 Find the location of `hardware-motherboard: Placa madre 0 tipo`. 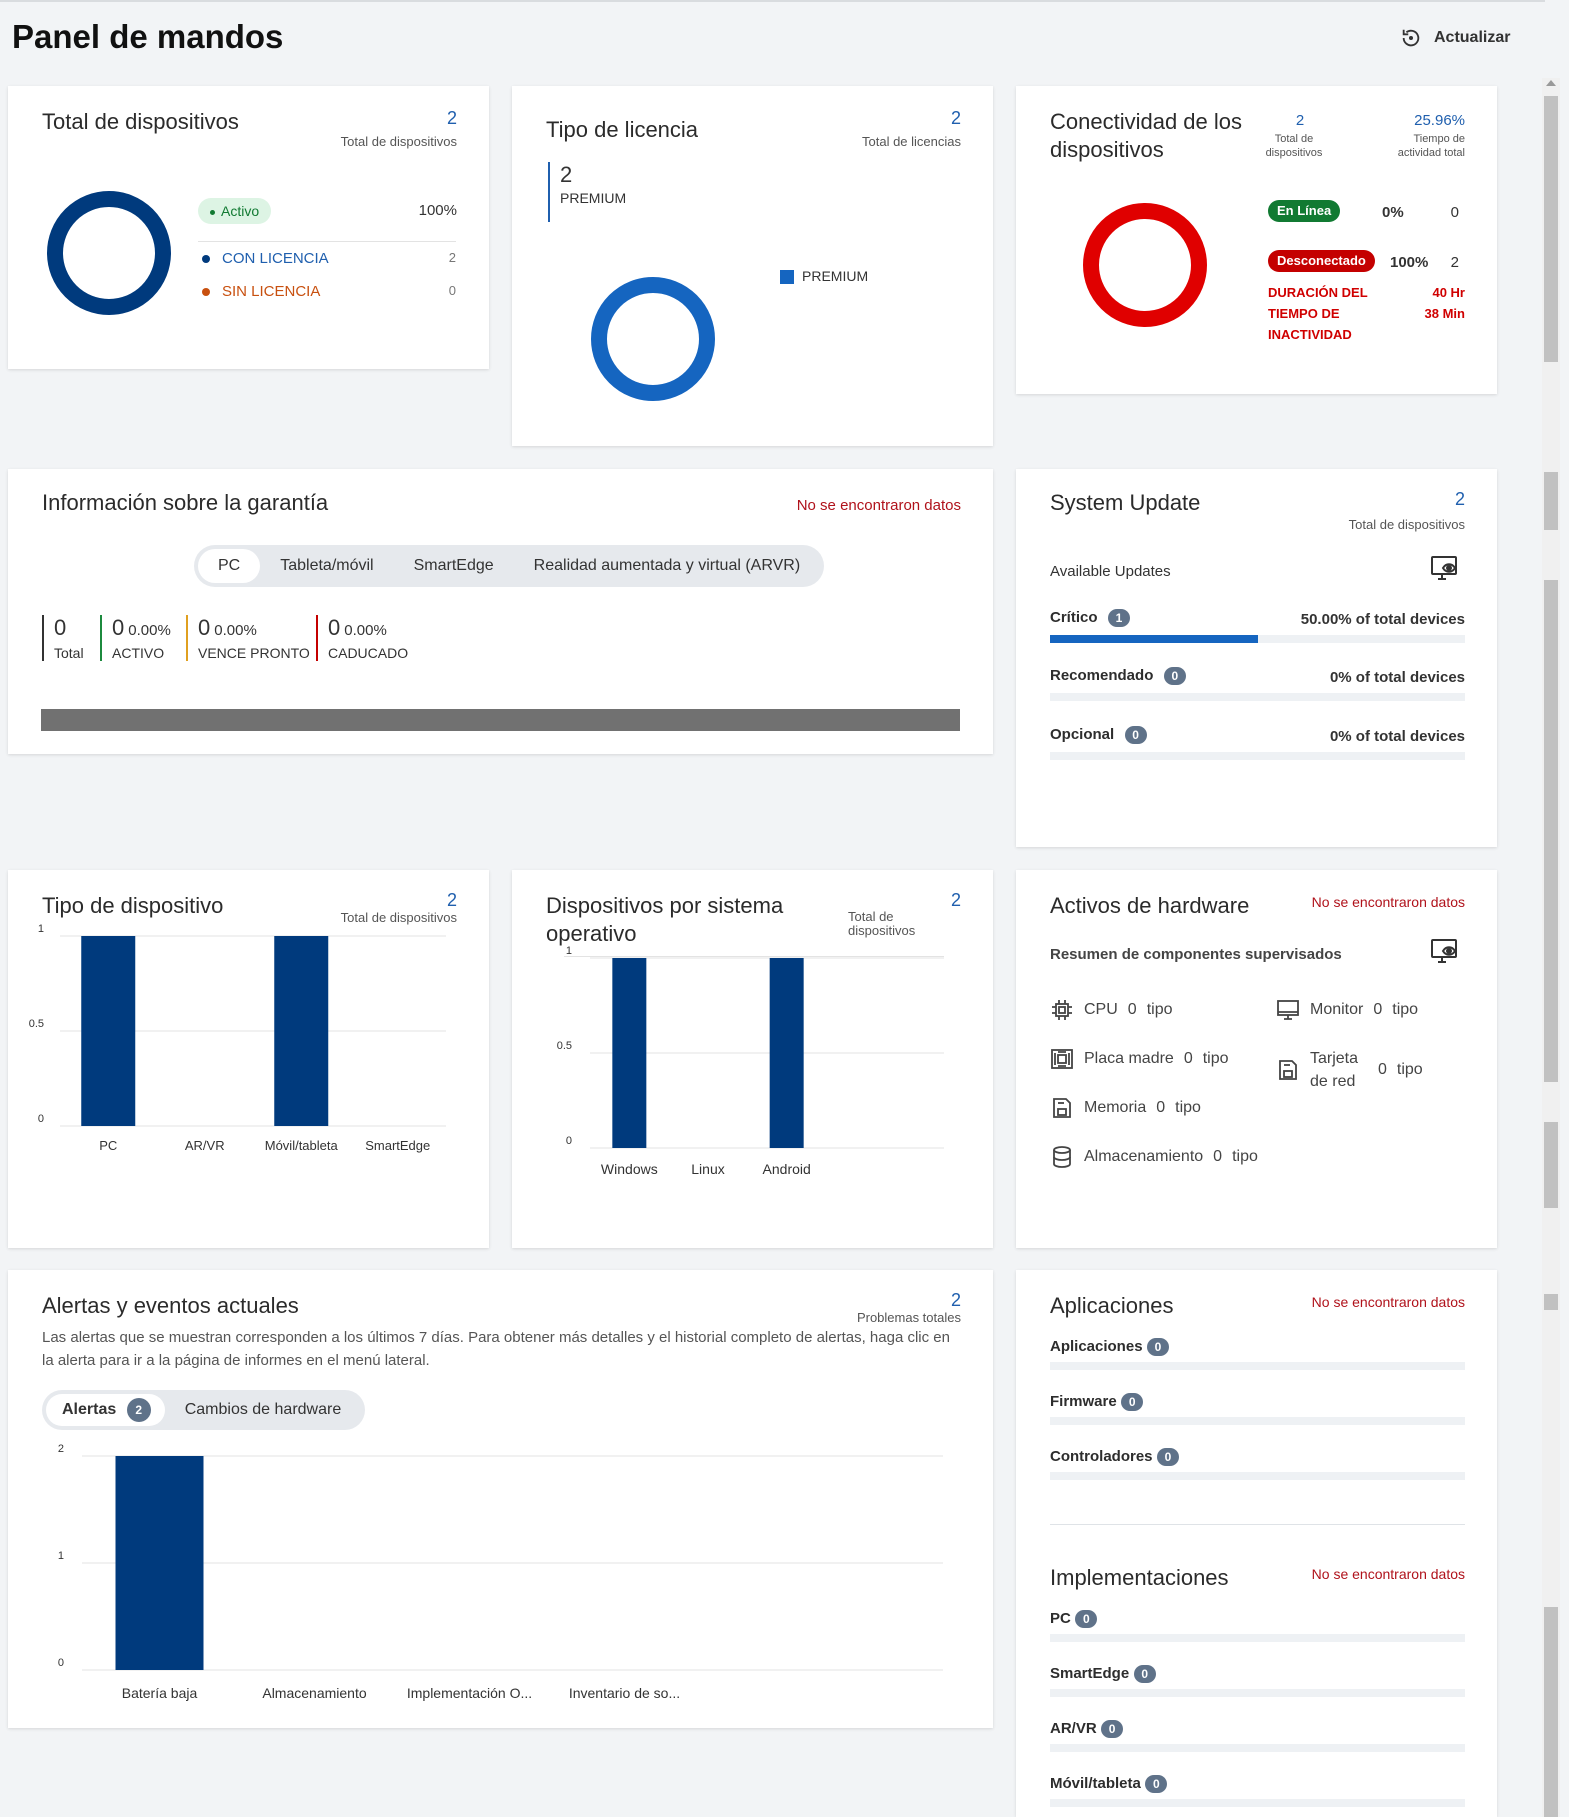

hardware-motherboard: Placa madre 0 tipo is located at coordinates (1139, 1059).